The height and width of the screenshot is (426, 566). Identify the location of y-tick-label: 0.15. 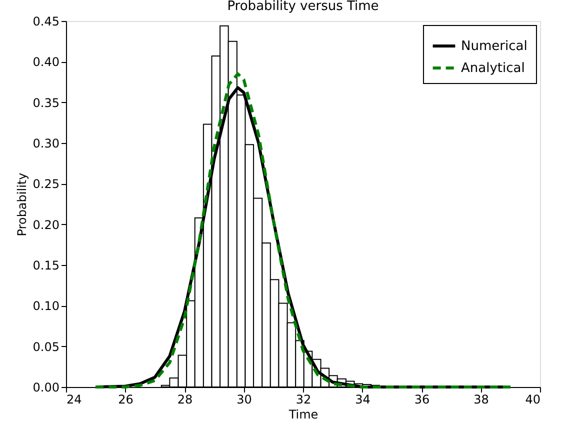
(46, 265).